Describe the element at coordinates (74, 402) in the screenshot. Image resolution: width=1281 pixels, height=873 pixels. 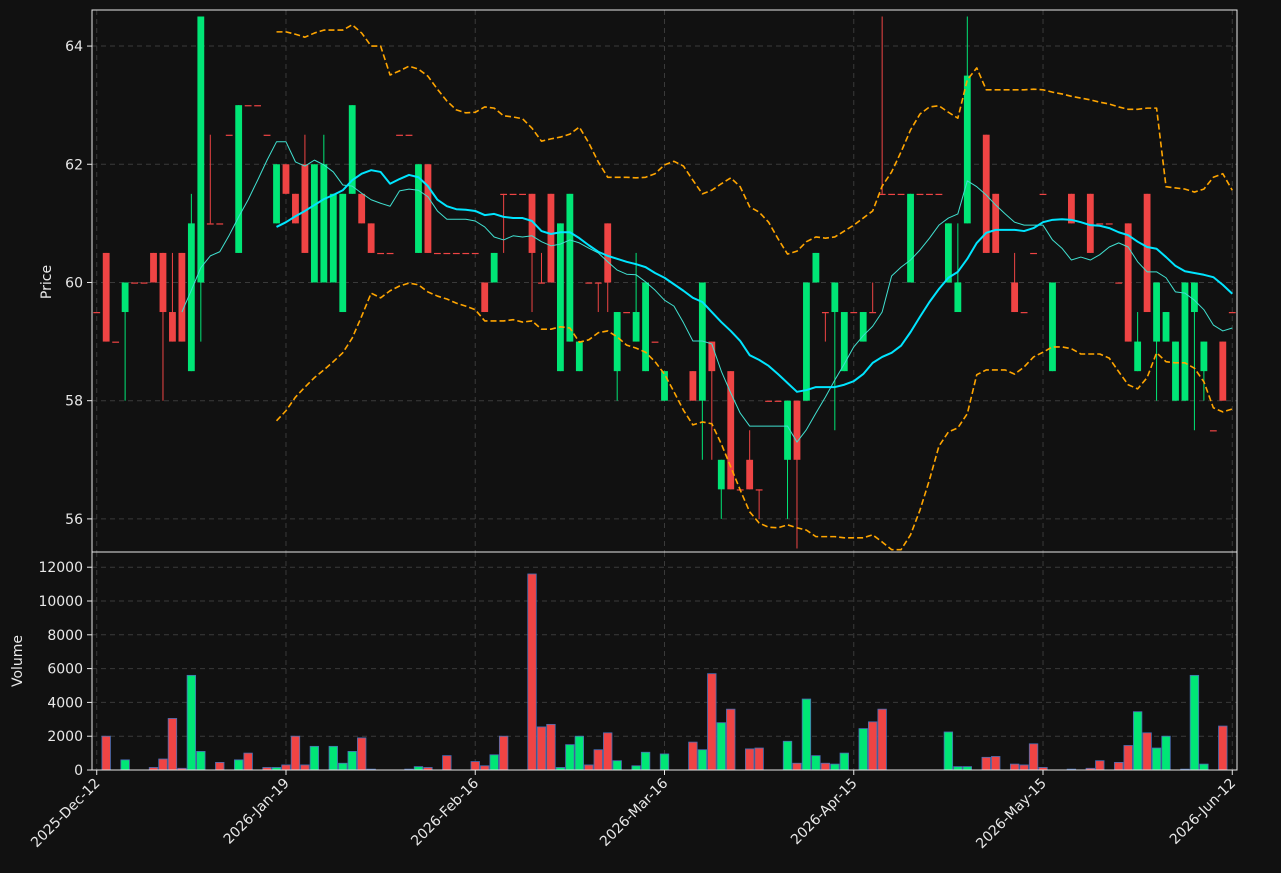
I see `y-tick-label: 58` at that location.